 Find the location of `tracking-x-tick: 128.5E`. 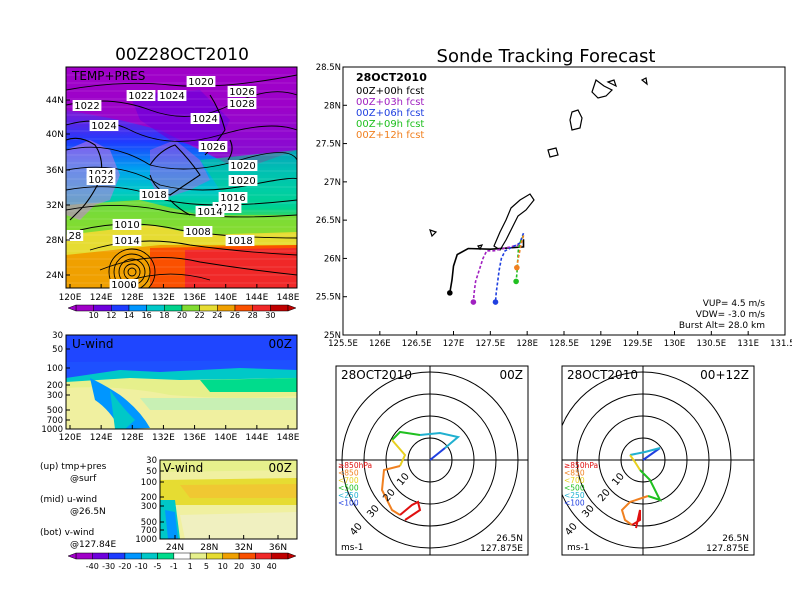

tracking-x-tick: 128.5E is located at coordinates (564, 344).